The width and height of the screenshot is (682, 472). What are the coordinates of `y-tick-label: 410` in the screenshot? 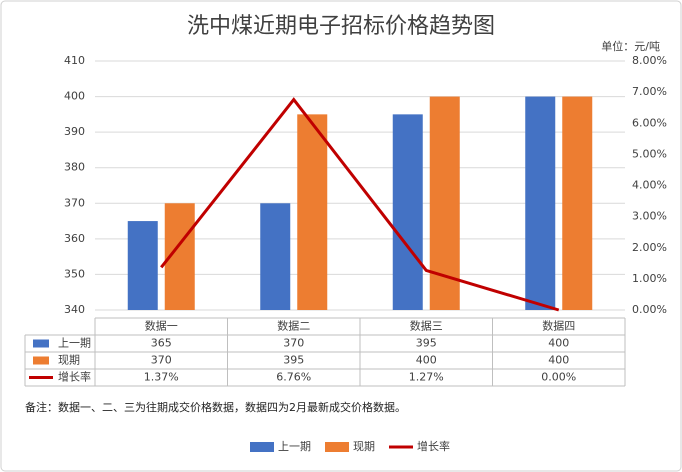 It's located at (74, 60).